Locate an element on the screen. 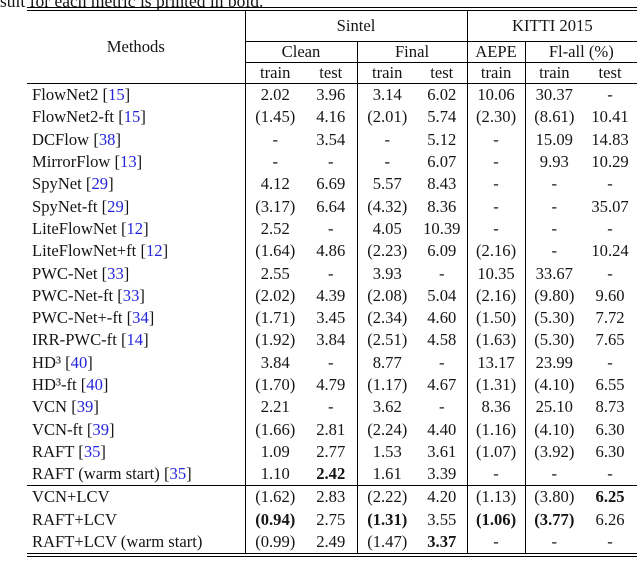 Image resolution: width=640 pixels, height=562 pixels. citation-link: 14 is located at coordinates (135, 340).